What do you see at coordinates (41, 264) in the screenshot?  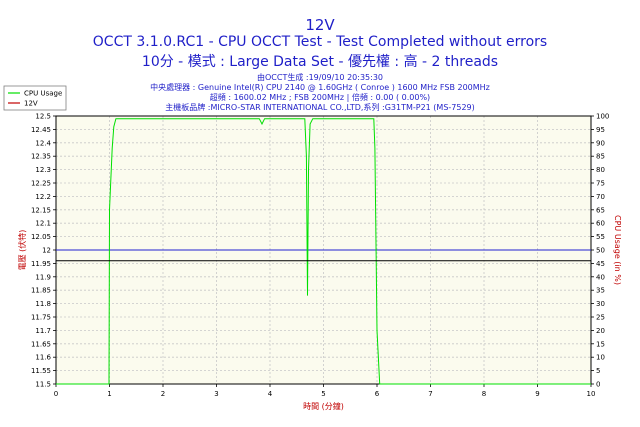 I see `y-tick-label-left: 11.95` at bounding box center [41, 264].